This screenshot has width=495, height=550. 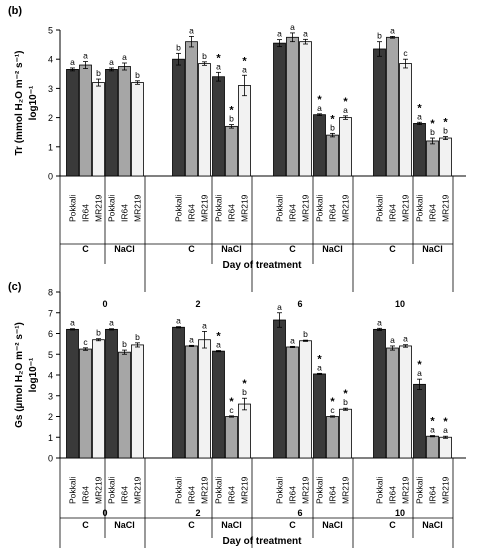 What do you see at coordinates (50, 459) in the screenshot?
I see `y-tick-label: 0` at bounding box center [50, 459].